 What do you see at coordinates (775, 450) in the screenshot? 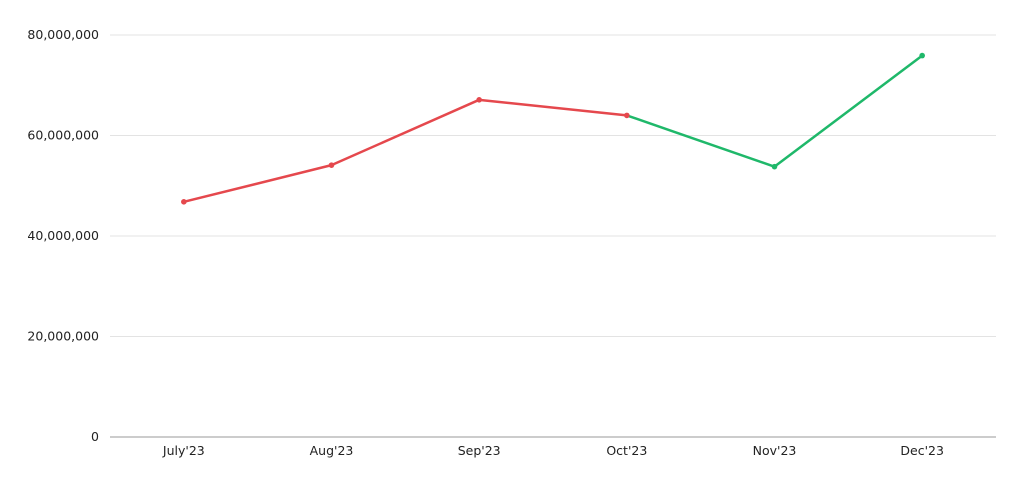
I see `x-tick-label: Nov'23` at bounding box center [775, 450].